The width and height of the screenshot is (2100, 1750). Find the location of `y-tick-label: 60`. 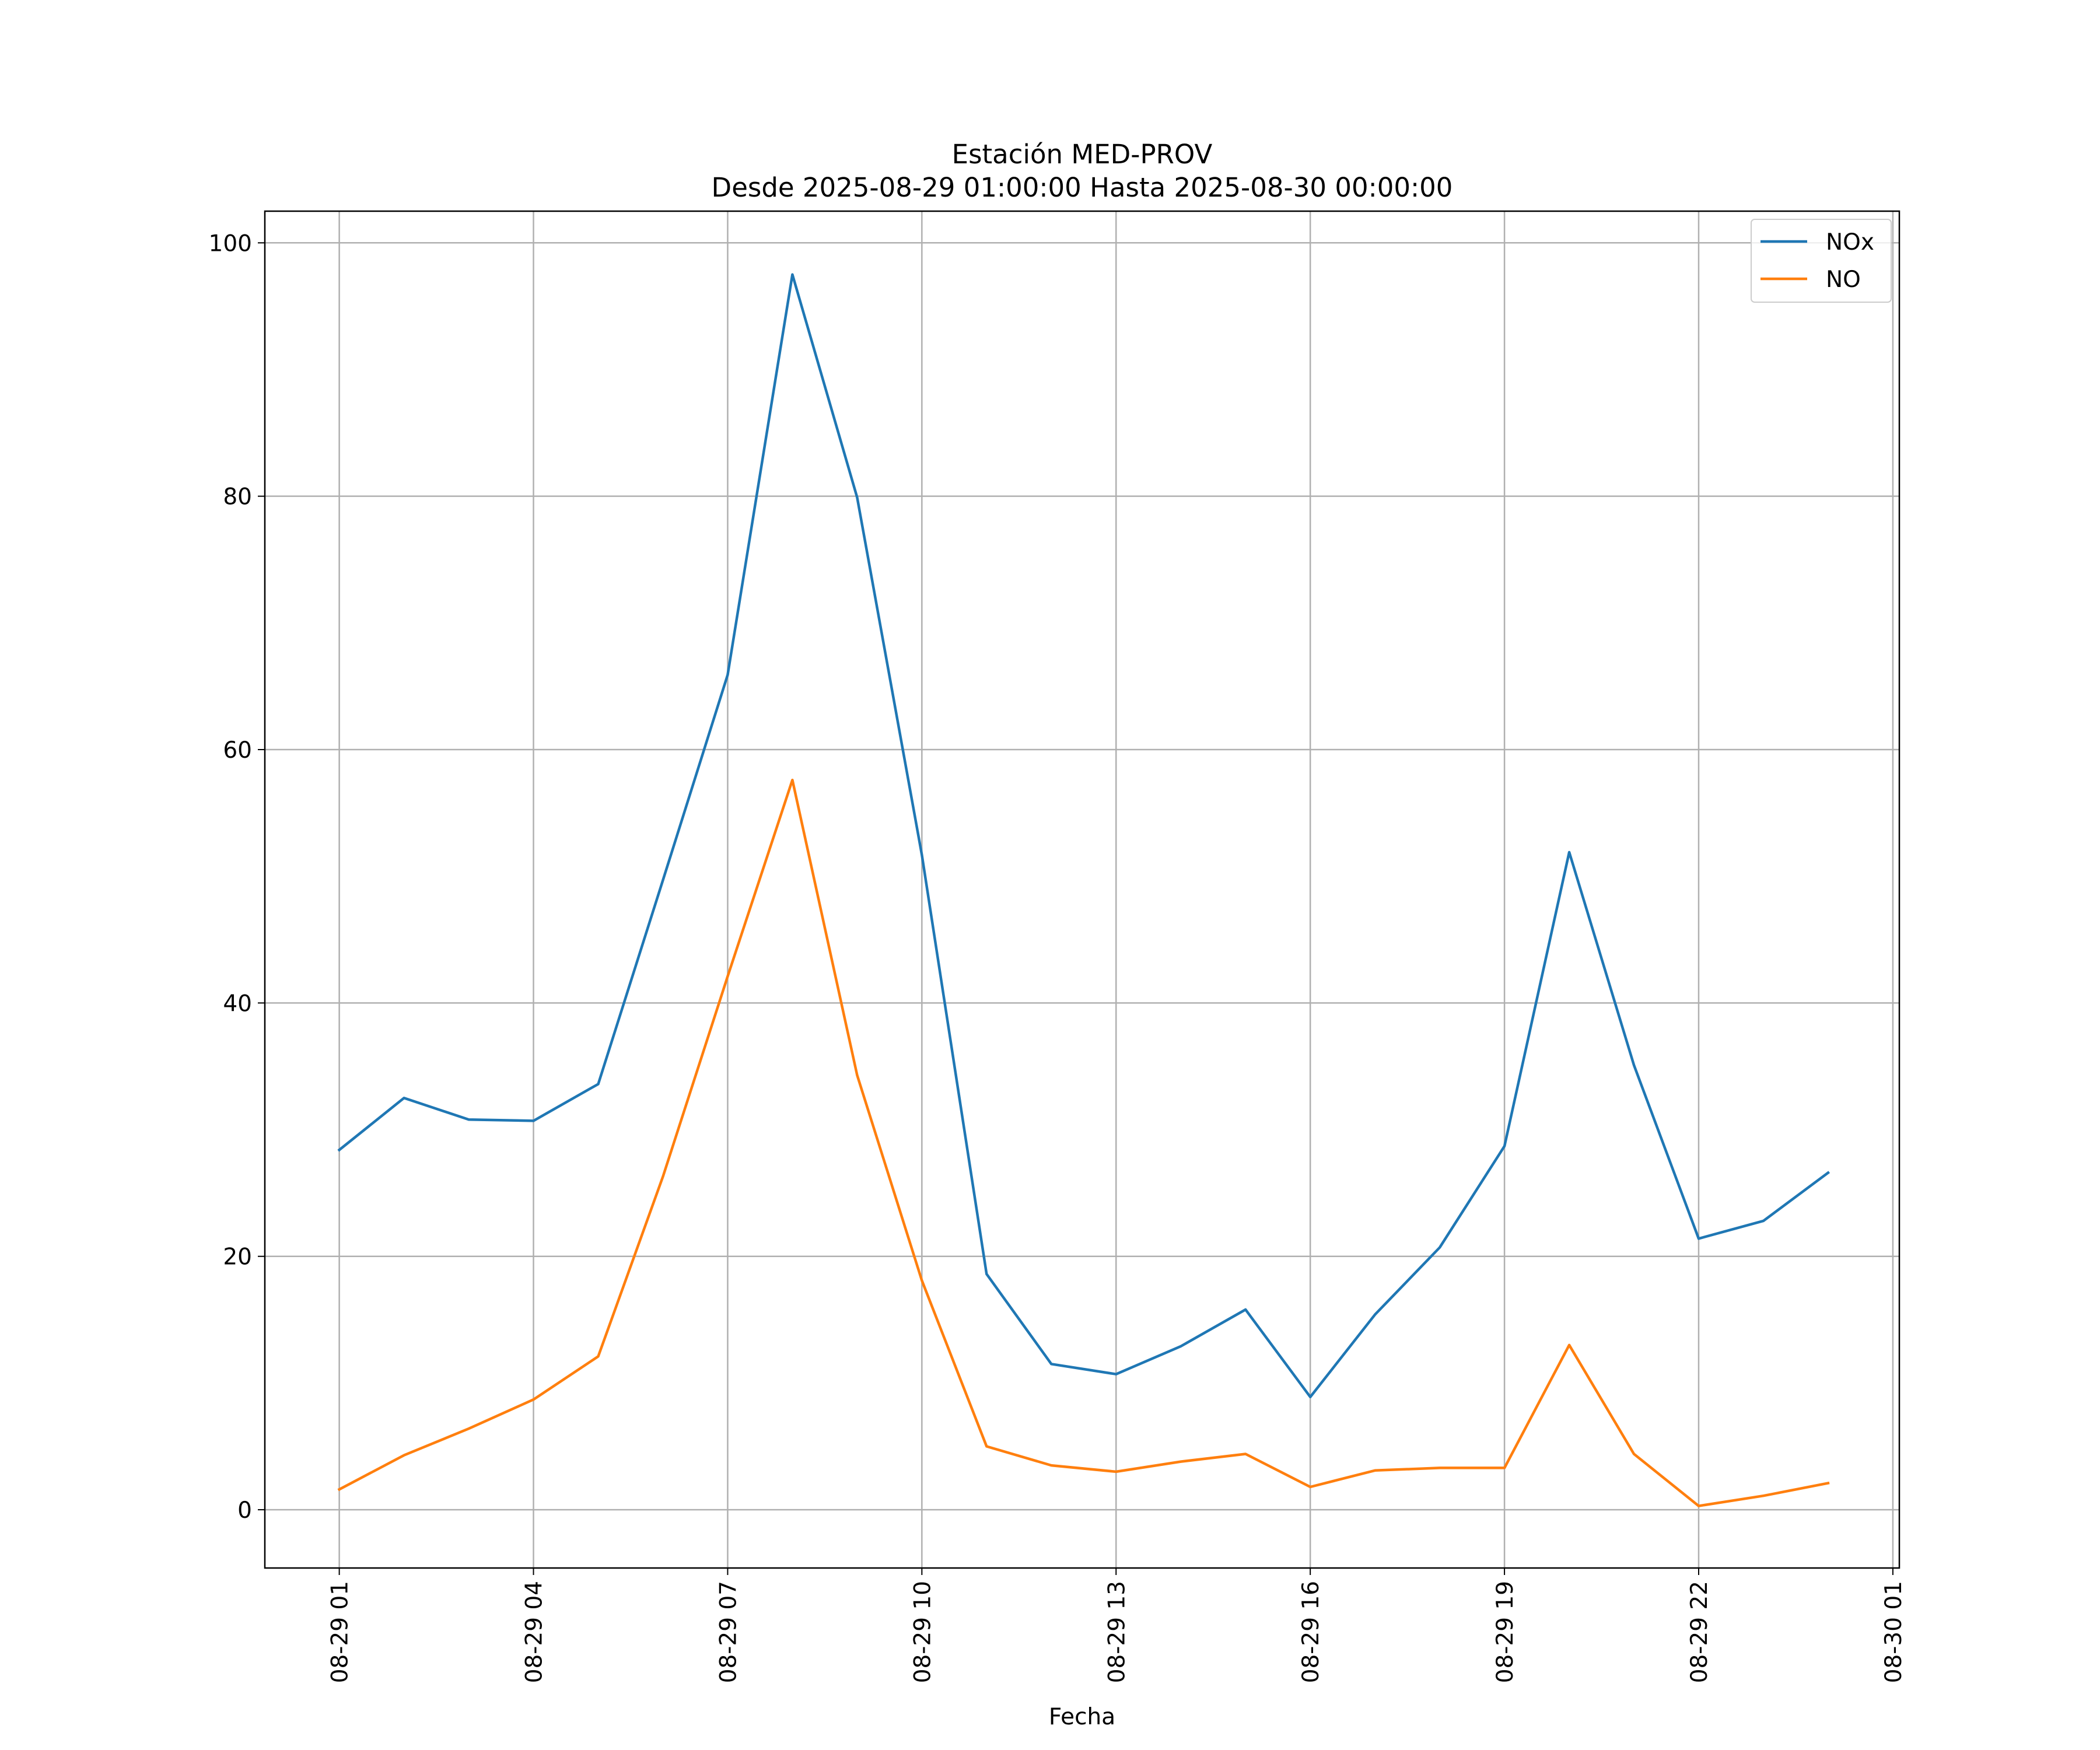

y-tick-label: 60 is located at coordinates (237, 750).